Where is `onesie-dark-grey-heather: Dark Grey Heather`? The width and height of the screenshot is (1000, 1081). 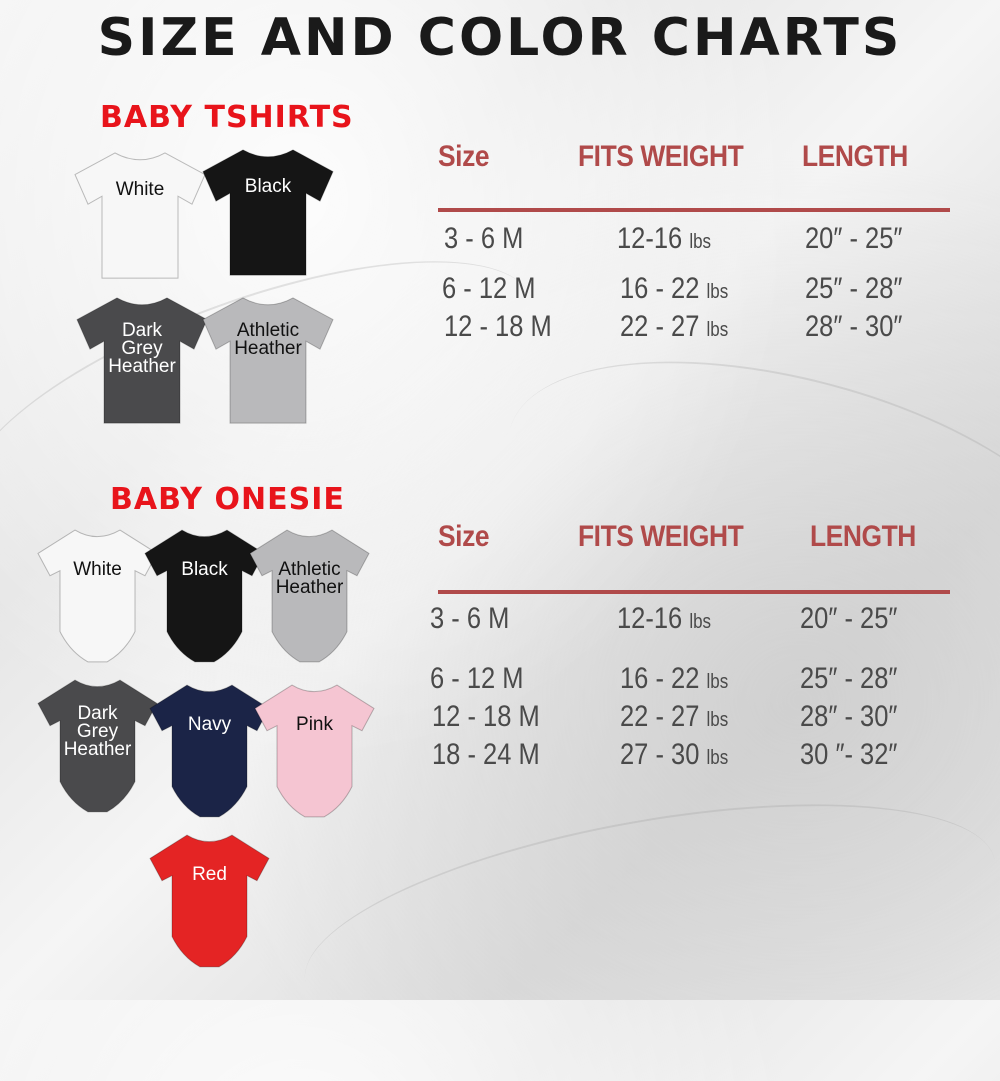
onesie-dark-grey-heather: Dark Grey Heather is located at coordinates (97, 746).